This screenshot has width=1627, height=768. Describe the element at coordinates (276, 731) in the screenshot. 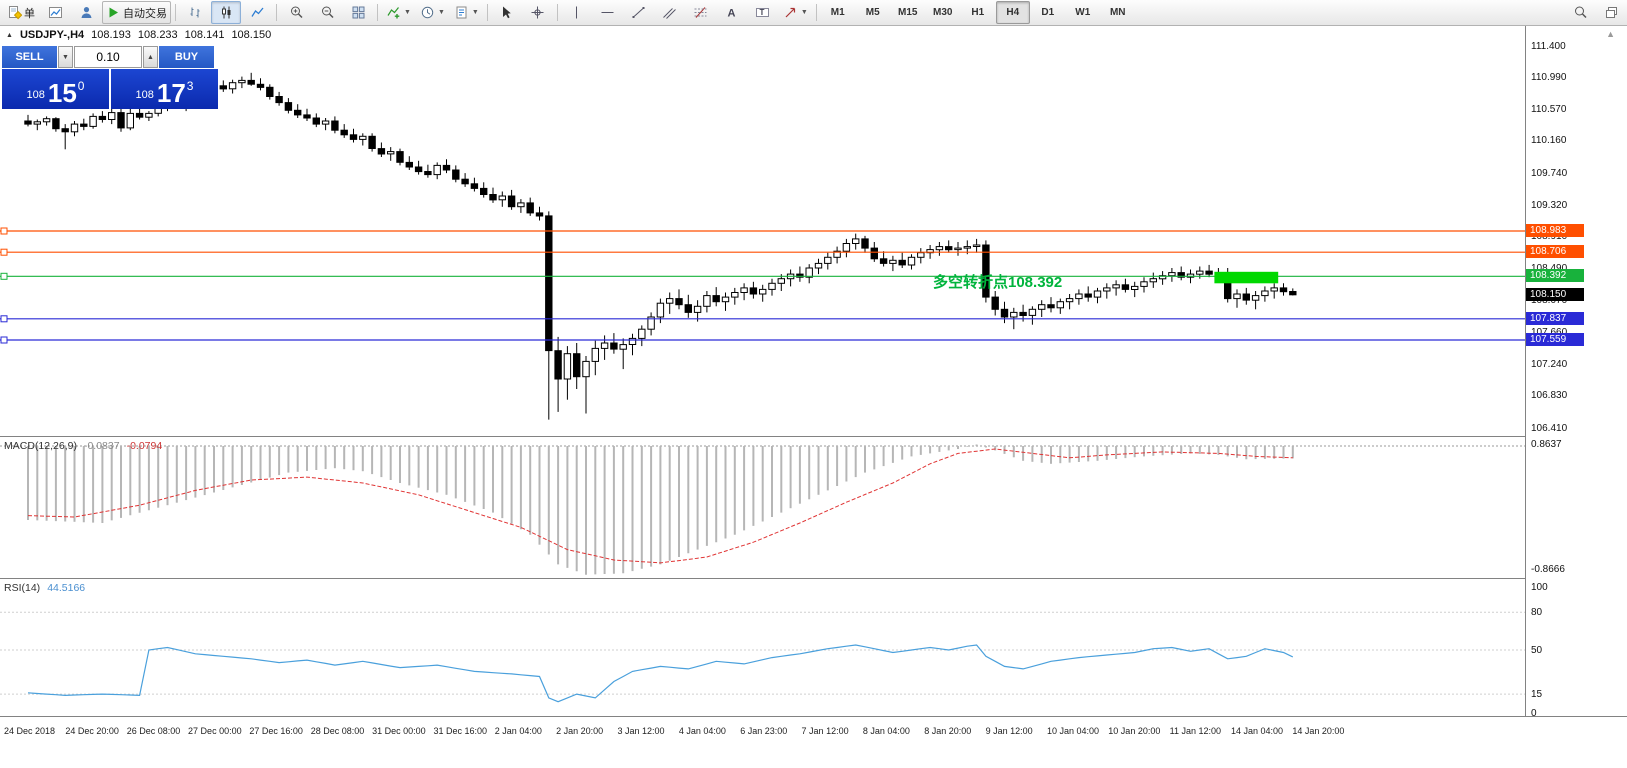

I see `time-tick-label: 27 Dec 16:00` at that location.